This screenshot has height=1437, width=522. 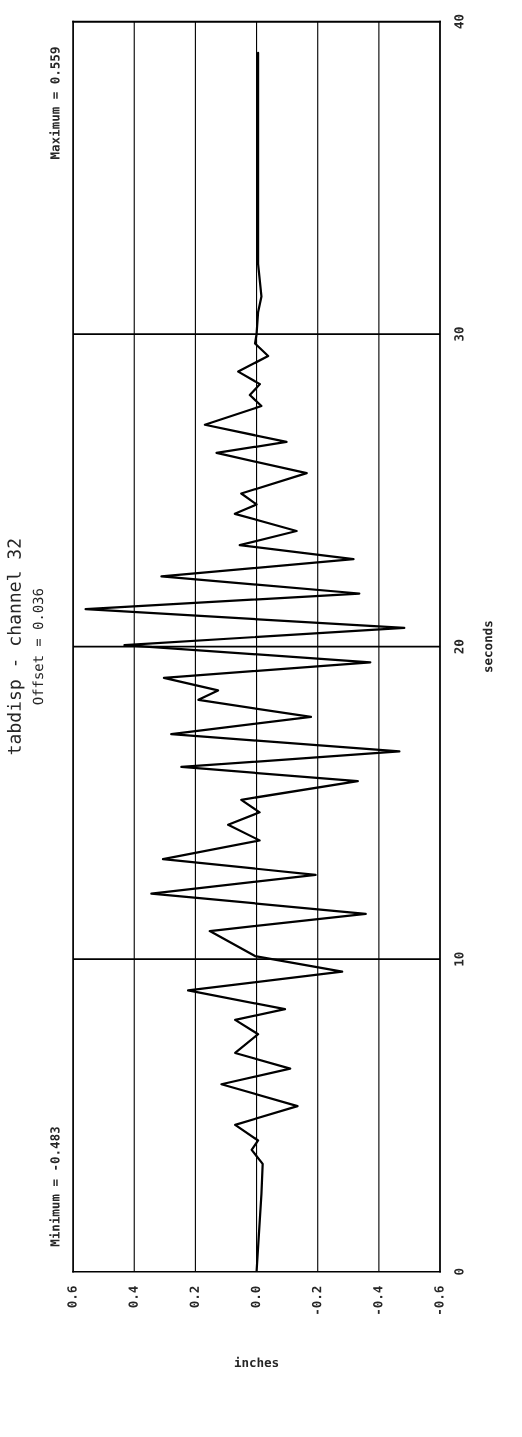 I want to click on x-tick-label: 0.6, so click(x=72, y=1297).